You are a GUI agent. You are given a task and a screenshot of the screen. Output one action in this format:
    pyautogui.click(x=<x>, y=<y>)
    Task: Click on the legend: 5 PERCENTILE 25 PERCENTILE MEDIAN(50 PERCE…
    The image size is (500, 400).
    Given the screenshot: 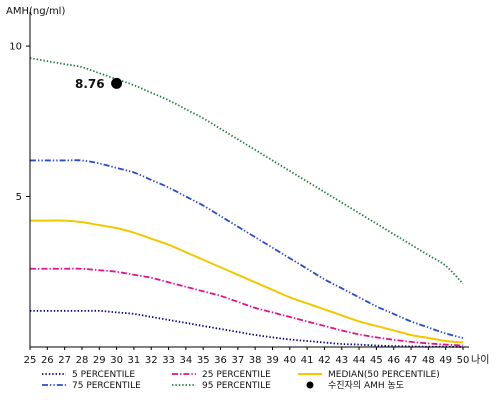 What is the action you would take?
    pyautogui.click(x=241, y=380)
    